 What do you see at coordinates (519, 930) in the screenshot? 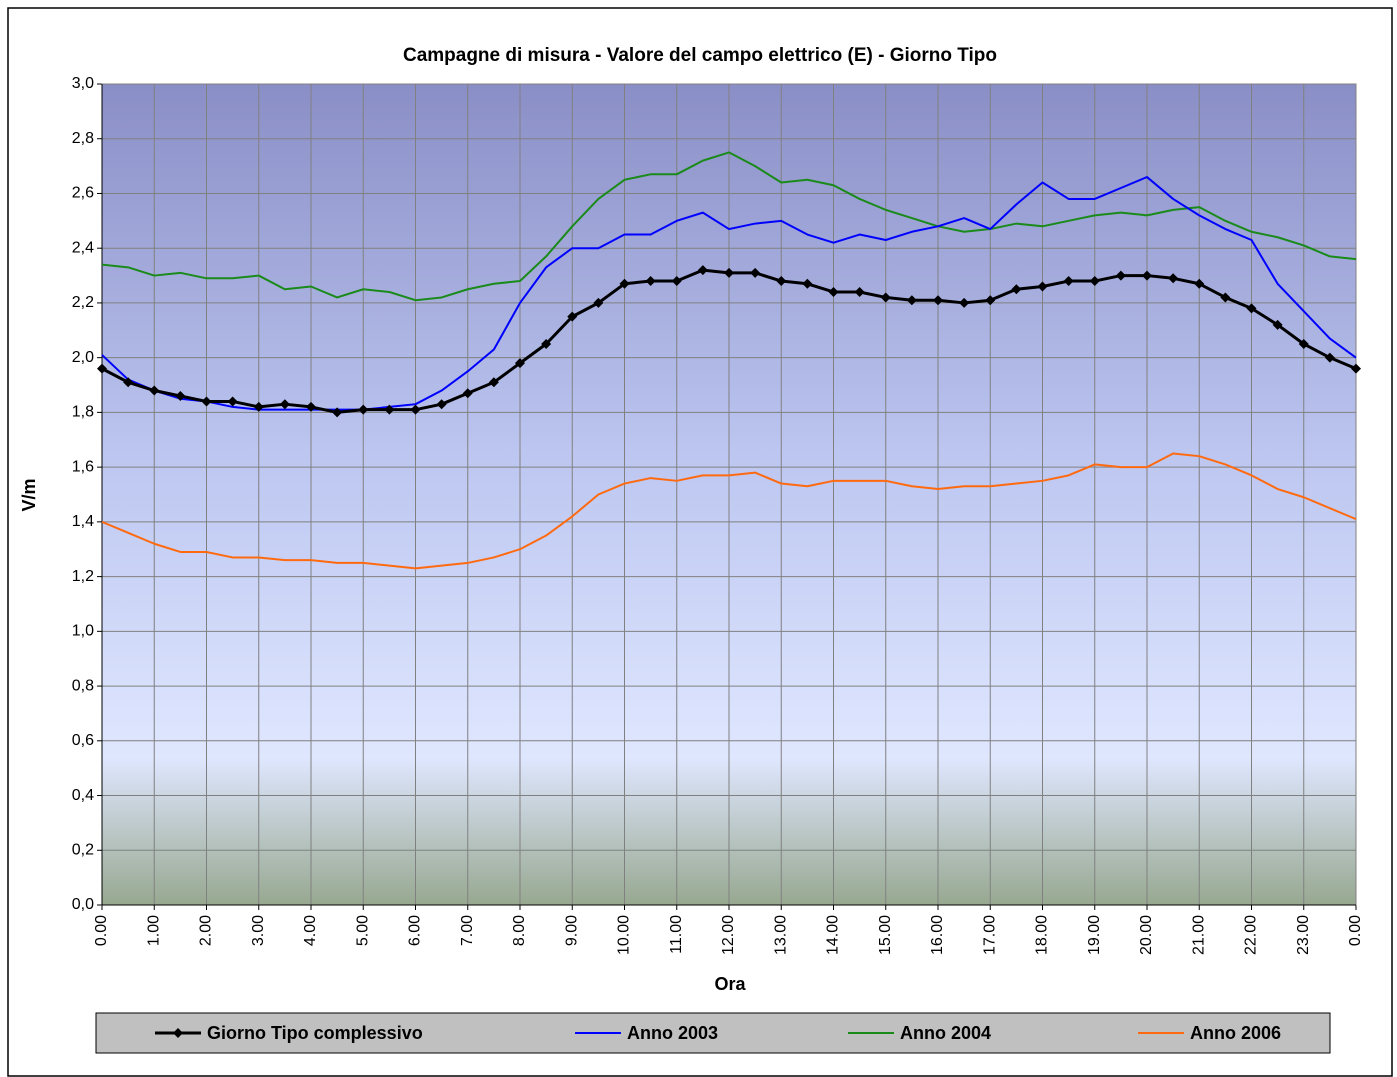
I see `x-tick-label: 8.00` at bounding box center [519, 930].